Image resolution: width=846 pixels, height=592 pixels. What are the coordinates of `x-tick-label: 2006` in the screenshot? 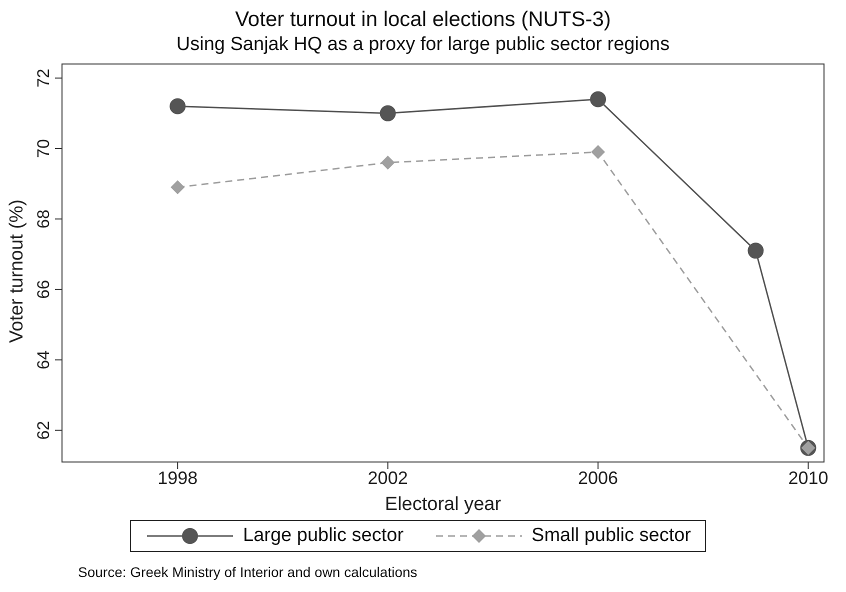 It's located at (598, 478).